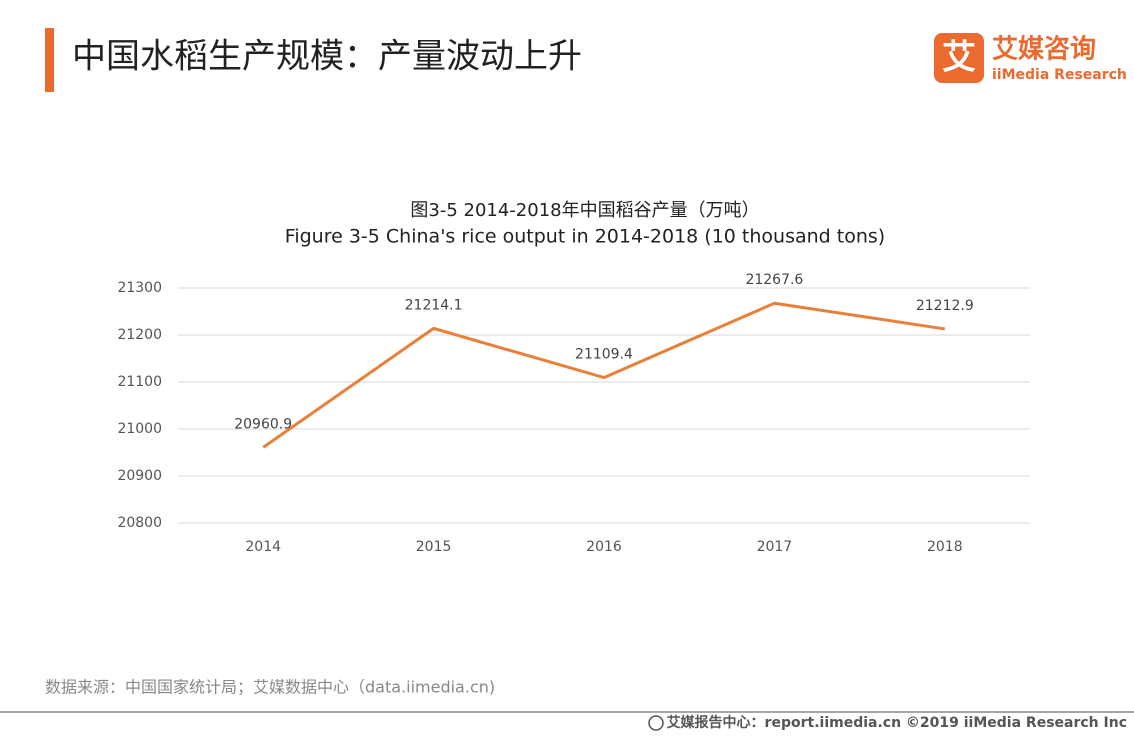 This screenshot has height=737, width=1134. What do you see at coordinates (327, 57) in the screenshot?
I see `page-title: 中国水稻生产规模：产量波动上升` at bounding box center [327, 57].